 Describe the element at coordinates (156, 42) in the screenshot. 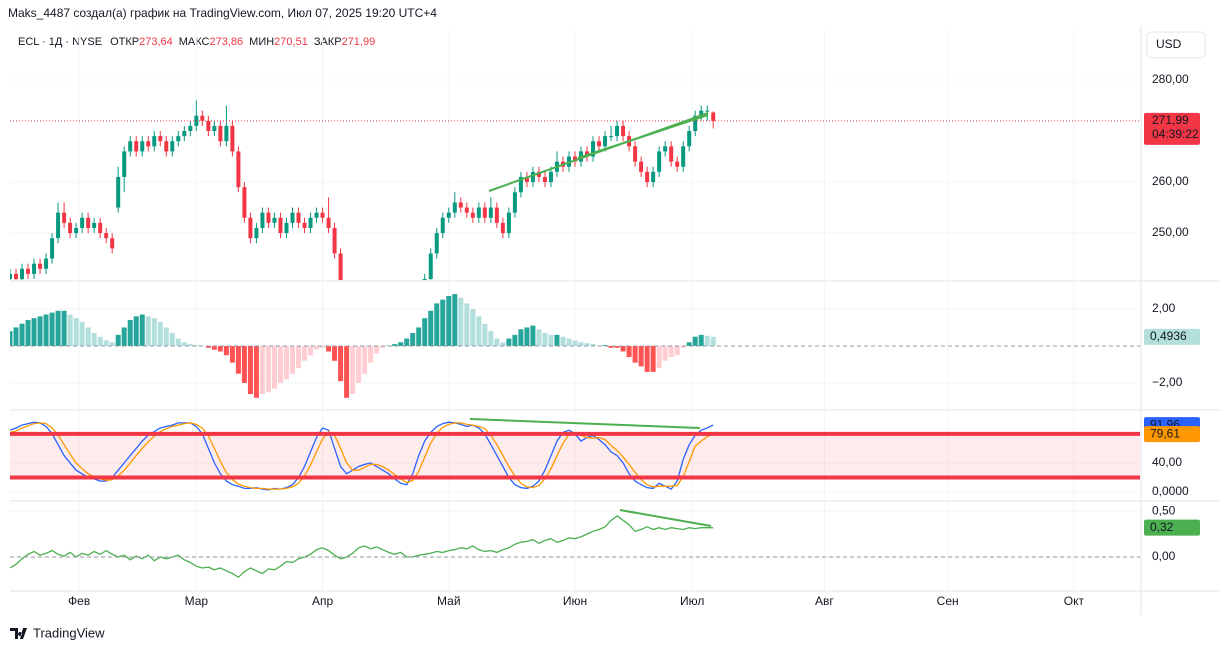

I see `legend-value: 273,64` at that location.